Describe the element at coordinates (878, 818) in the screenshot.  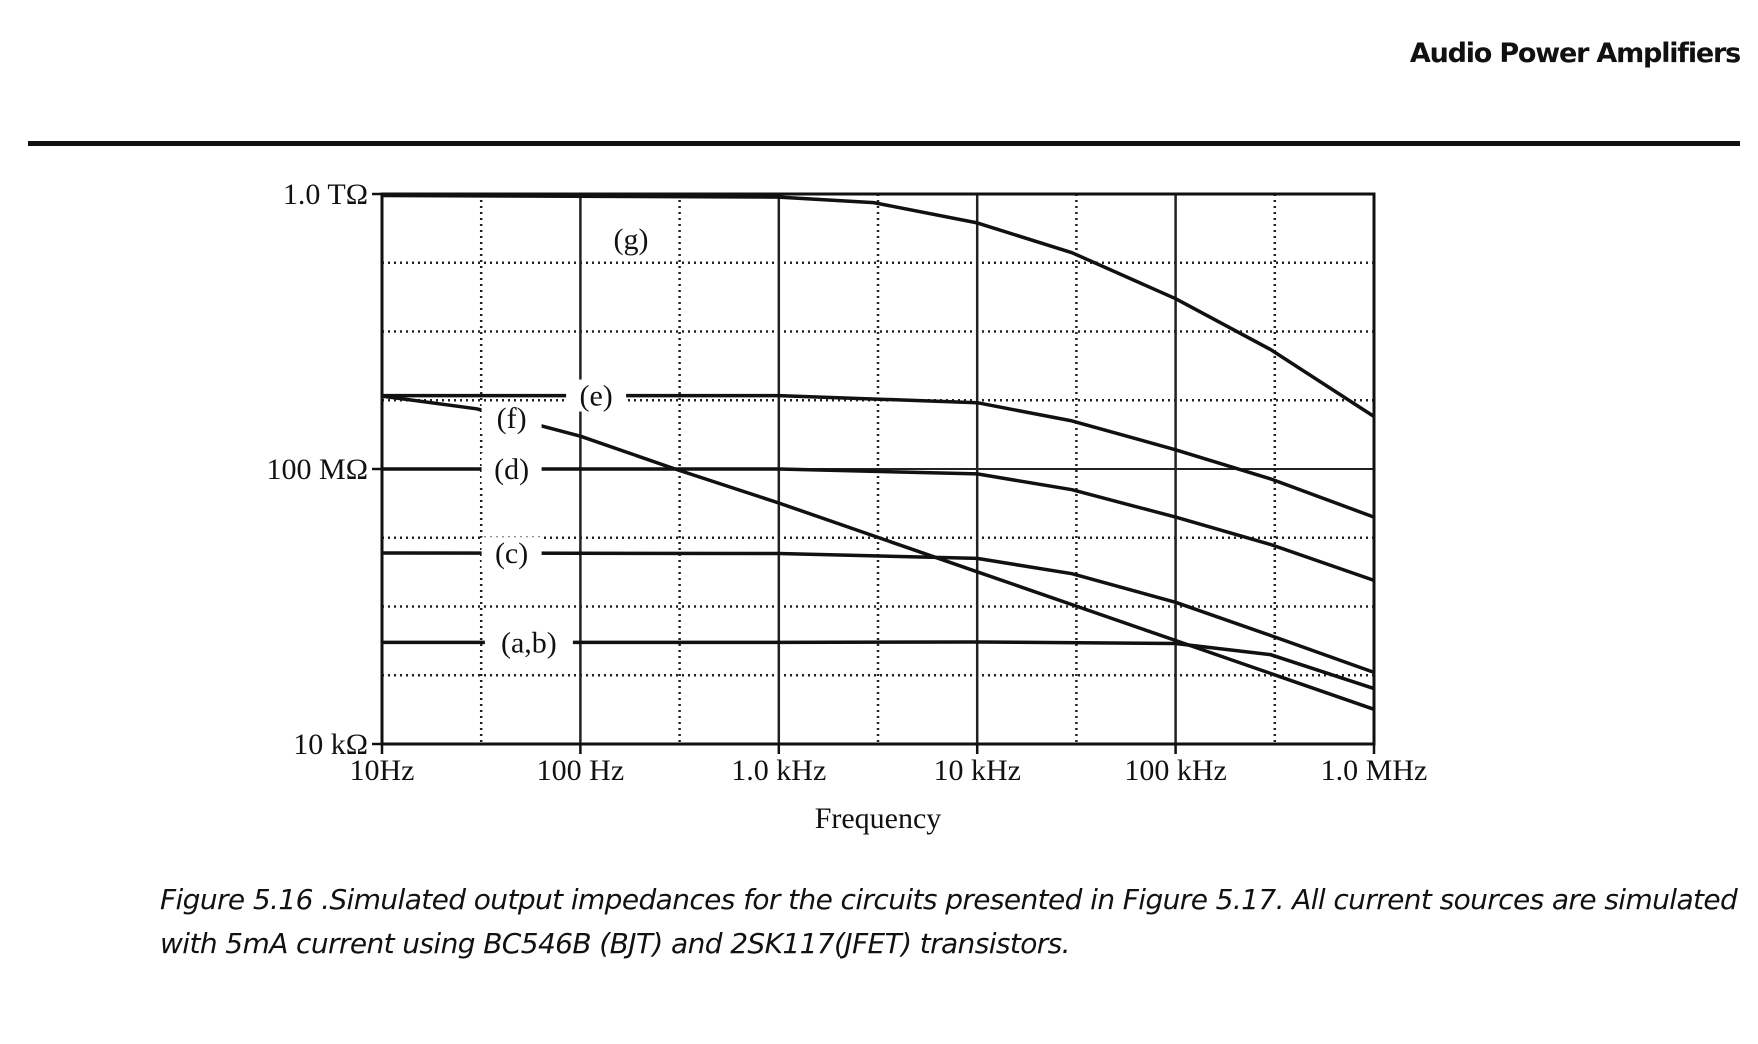
I see `x-axis-title: Frequency` at that location.